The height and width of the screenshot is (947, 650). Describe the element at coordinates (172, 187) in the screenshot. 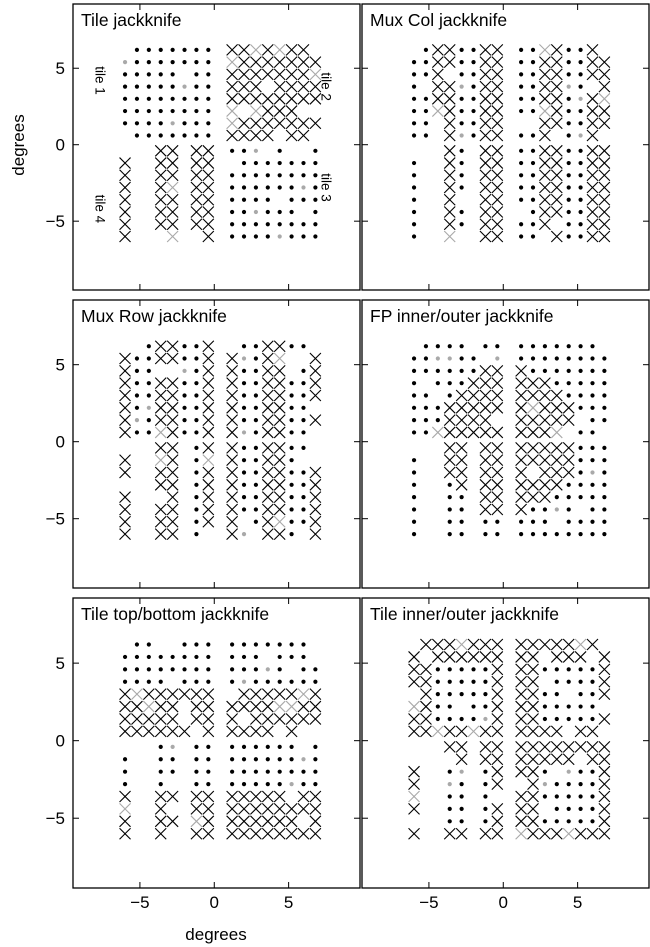

I see `gray-cross-marker` at that location.